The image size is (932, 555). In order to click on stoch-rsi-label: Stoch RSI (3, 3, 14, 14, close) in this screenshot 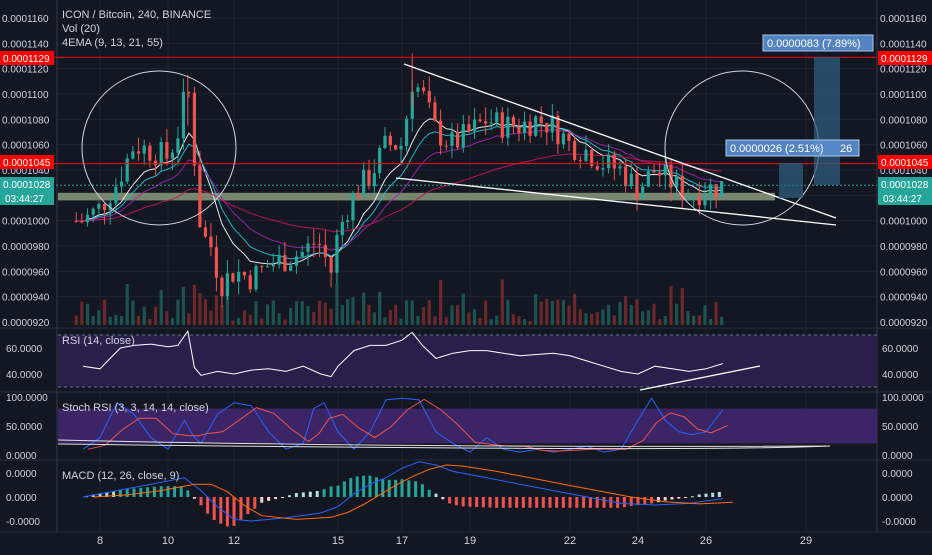, I will do `click(135, 408)`.